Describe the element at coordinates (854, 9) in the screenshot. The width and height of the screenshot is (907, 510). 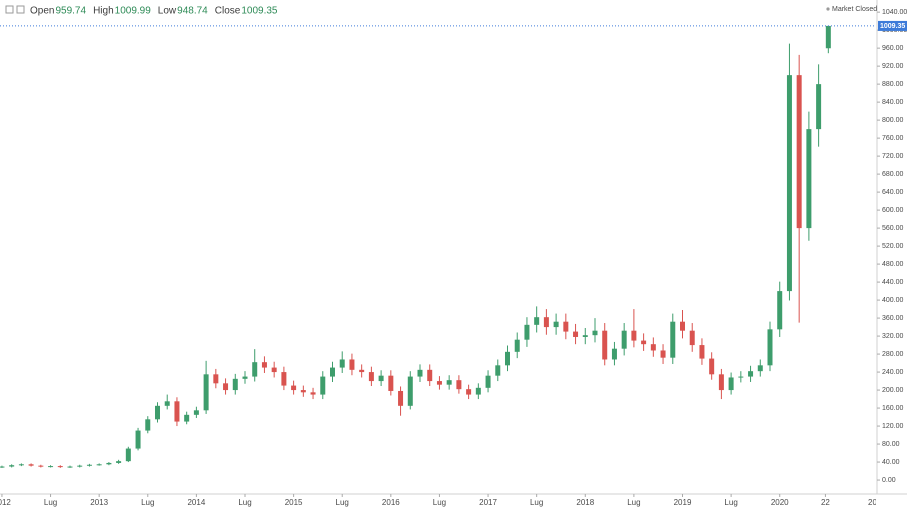
I see `market-status: Market Closed` at that location.